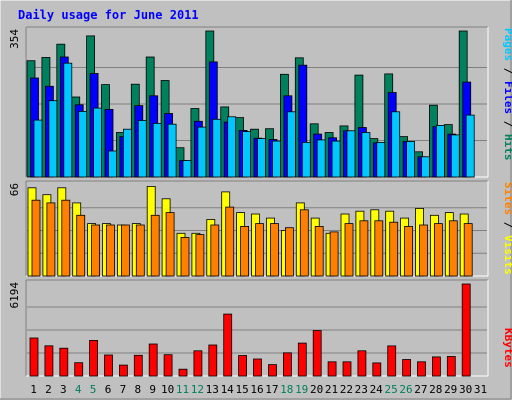 The width and height of the screenshot is (512, 400). I want to click on day-label-15: 15, so click(241, 389).